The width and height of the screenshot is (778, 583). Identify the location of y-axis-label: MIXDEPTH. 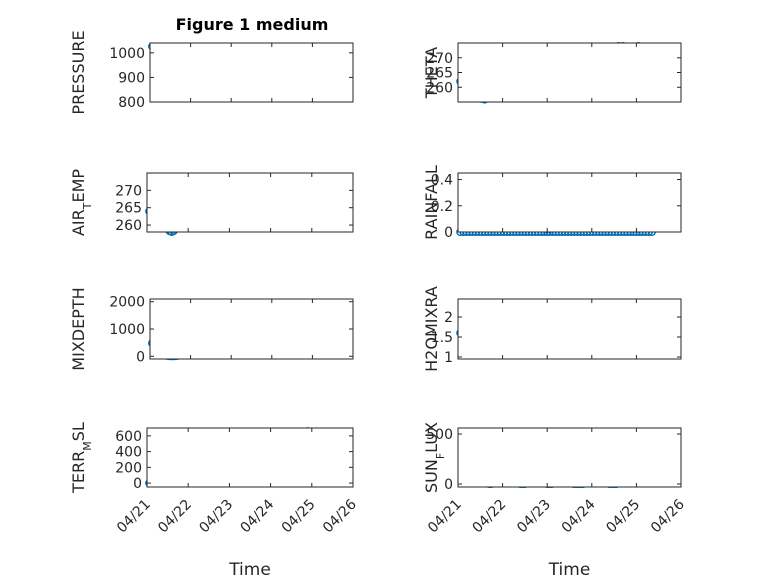
(78, 328).